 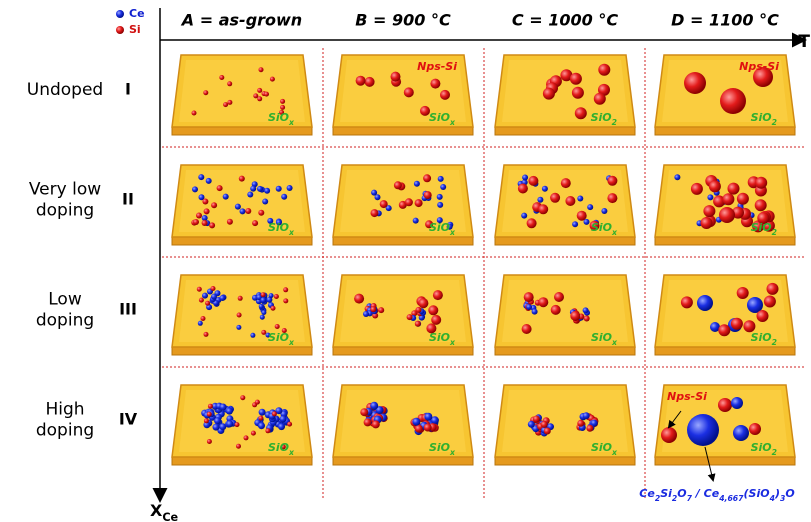 I want to click on row-label: doping, so click(x=65, y=321).